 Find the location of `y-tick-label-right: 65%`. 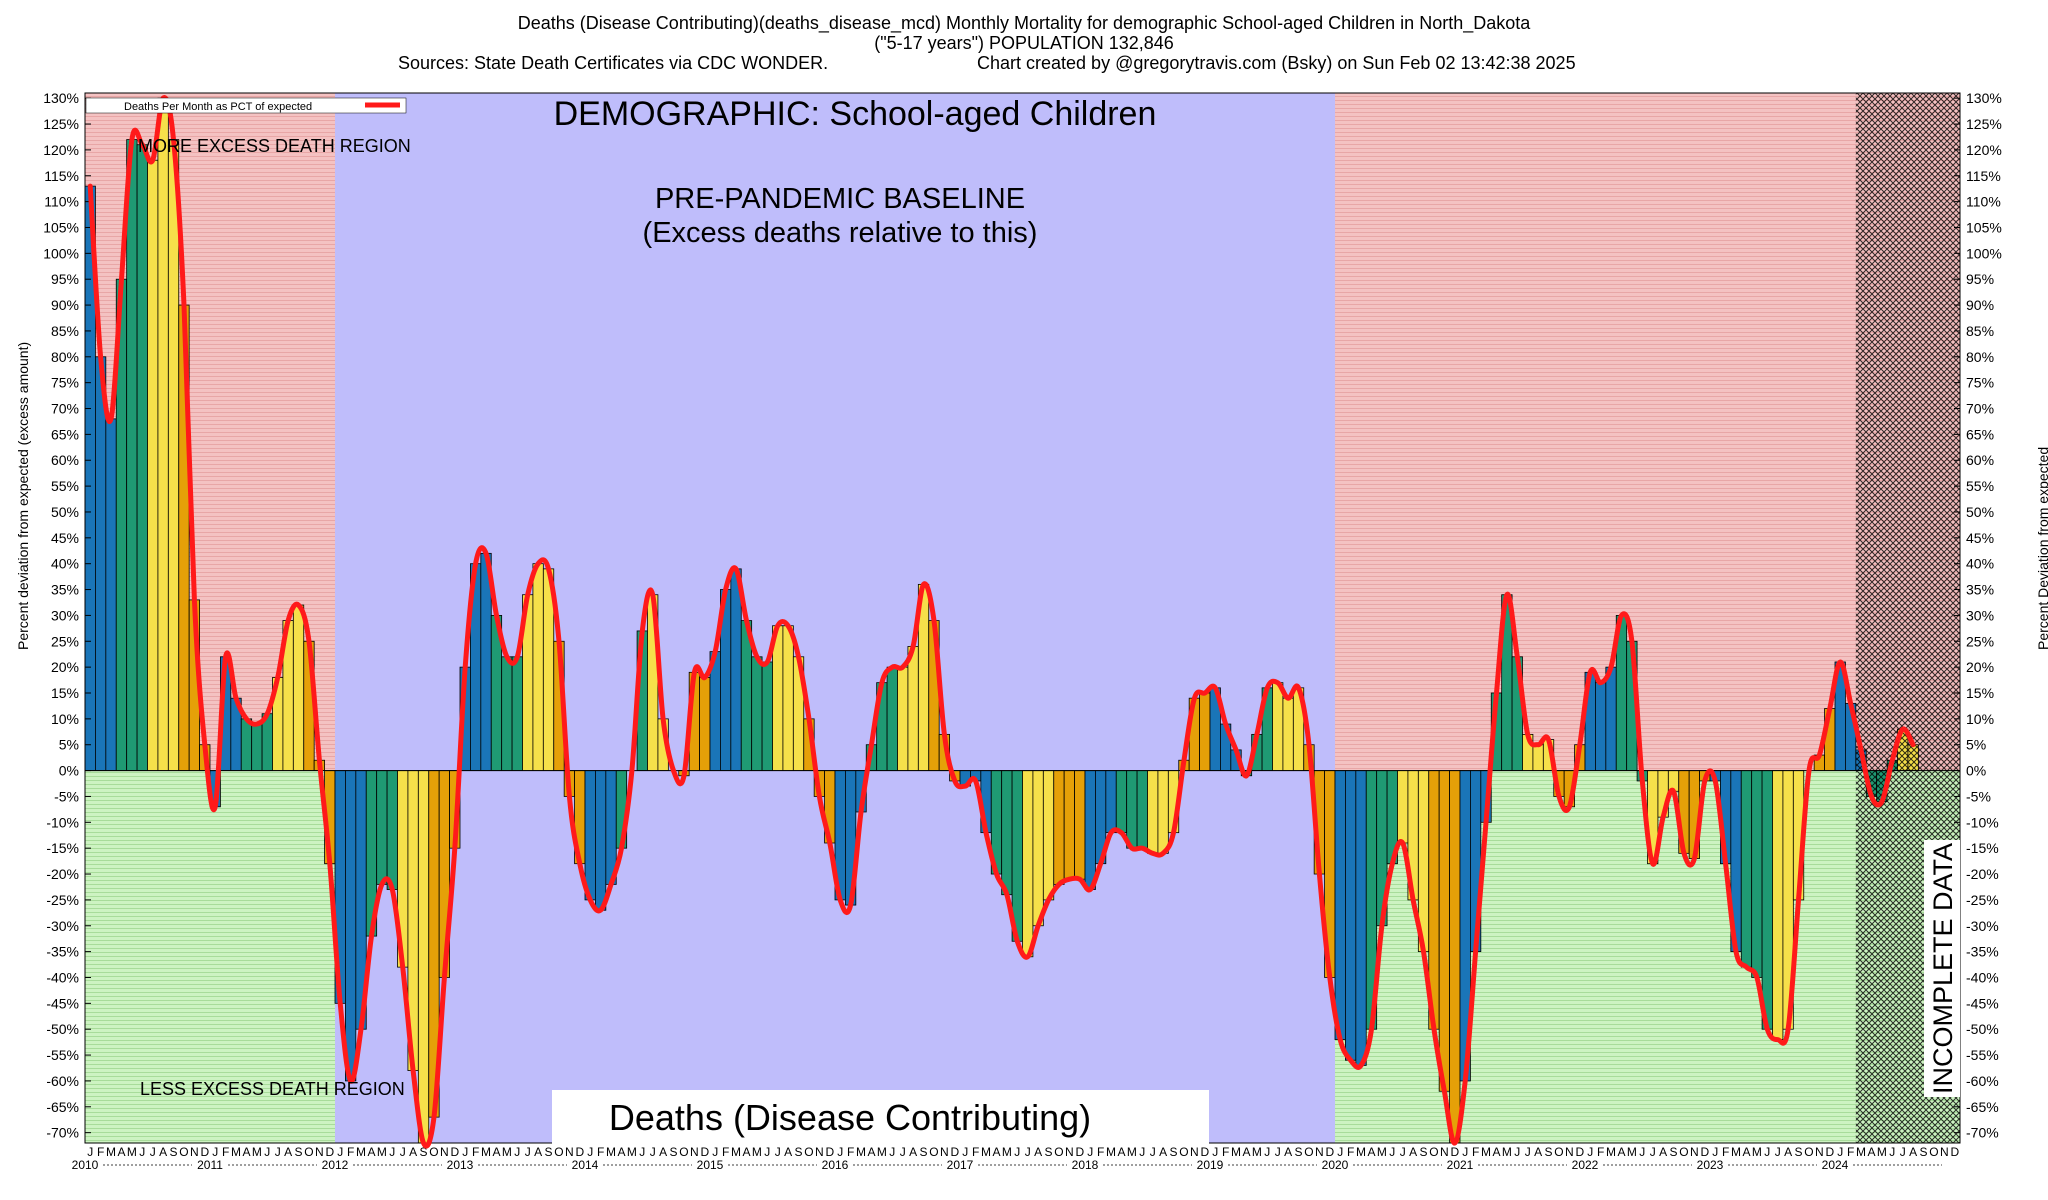

y-tick-label-right: 65% is located at coordinates (1980, 434).